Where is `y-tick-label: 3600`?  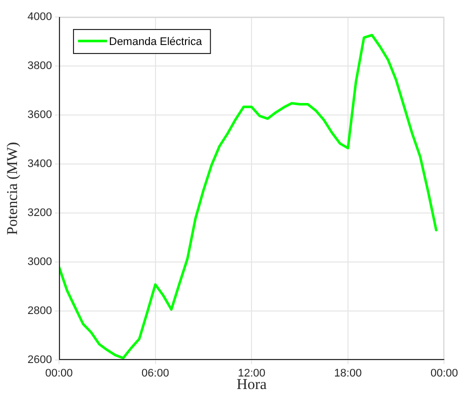
y-tick-label: 3600 is located at coordinates (40, 115).